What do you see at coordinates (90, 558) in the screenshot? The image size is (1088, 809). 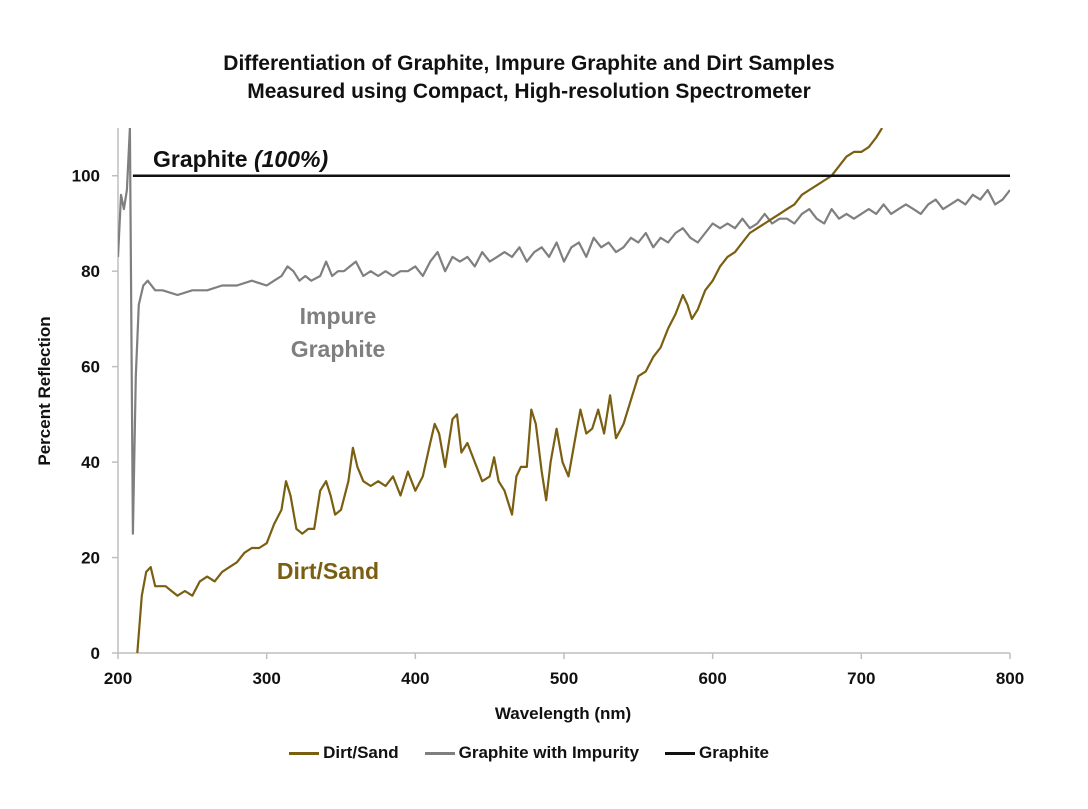 I see `y-tick-label: 20` at bounding box center [90, 558].